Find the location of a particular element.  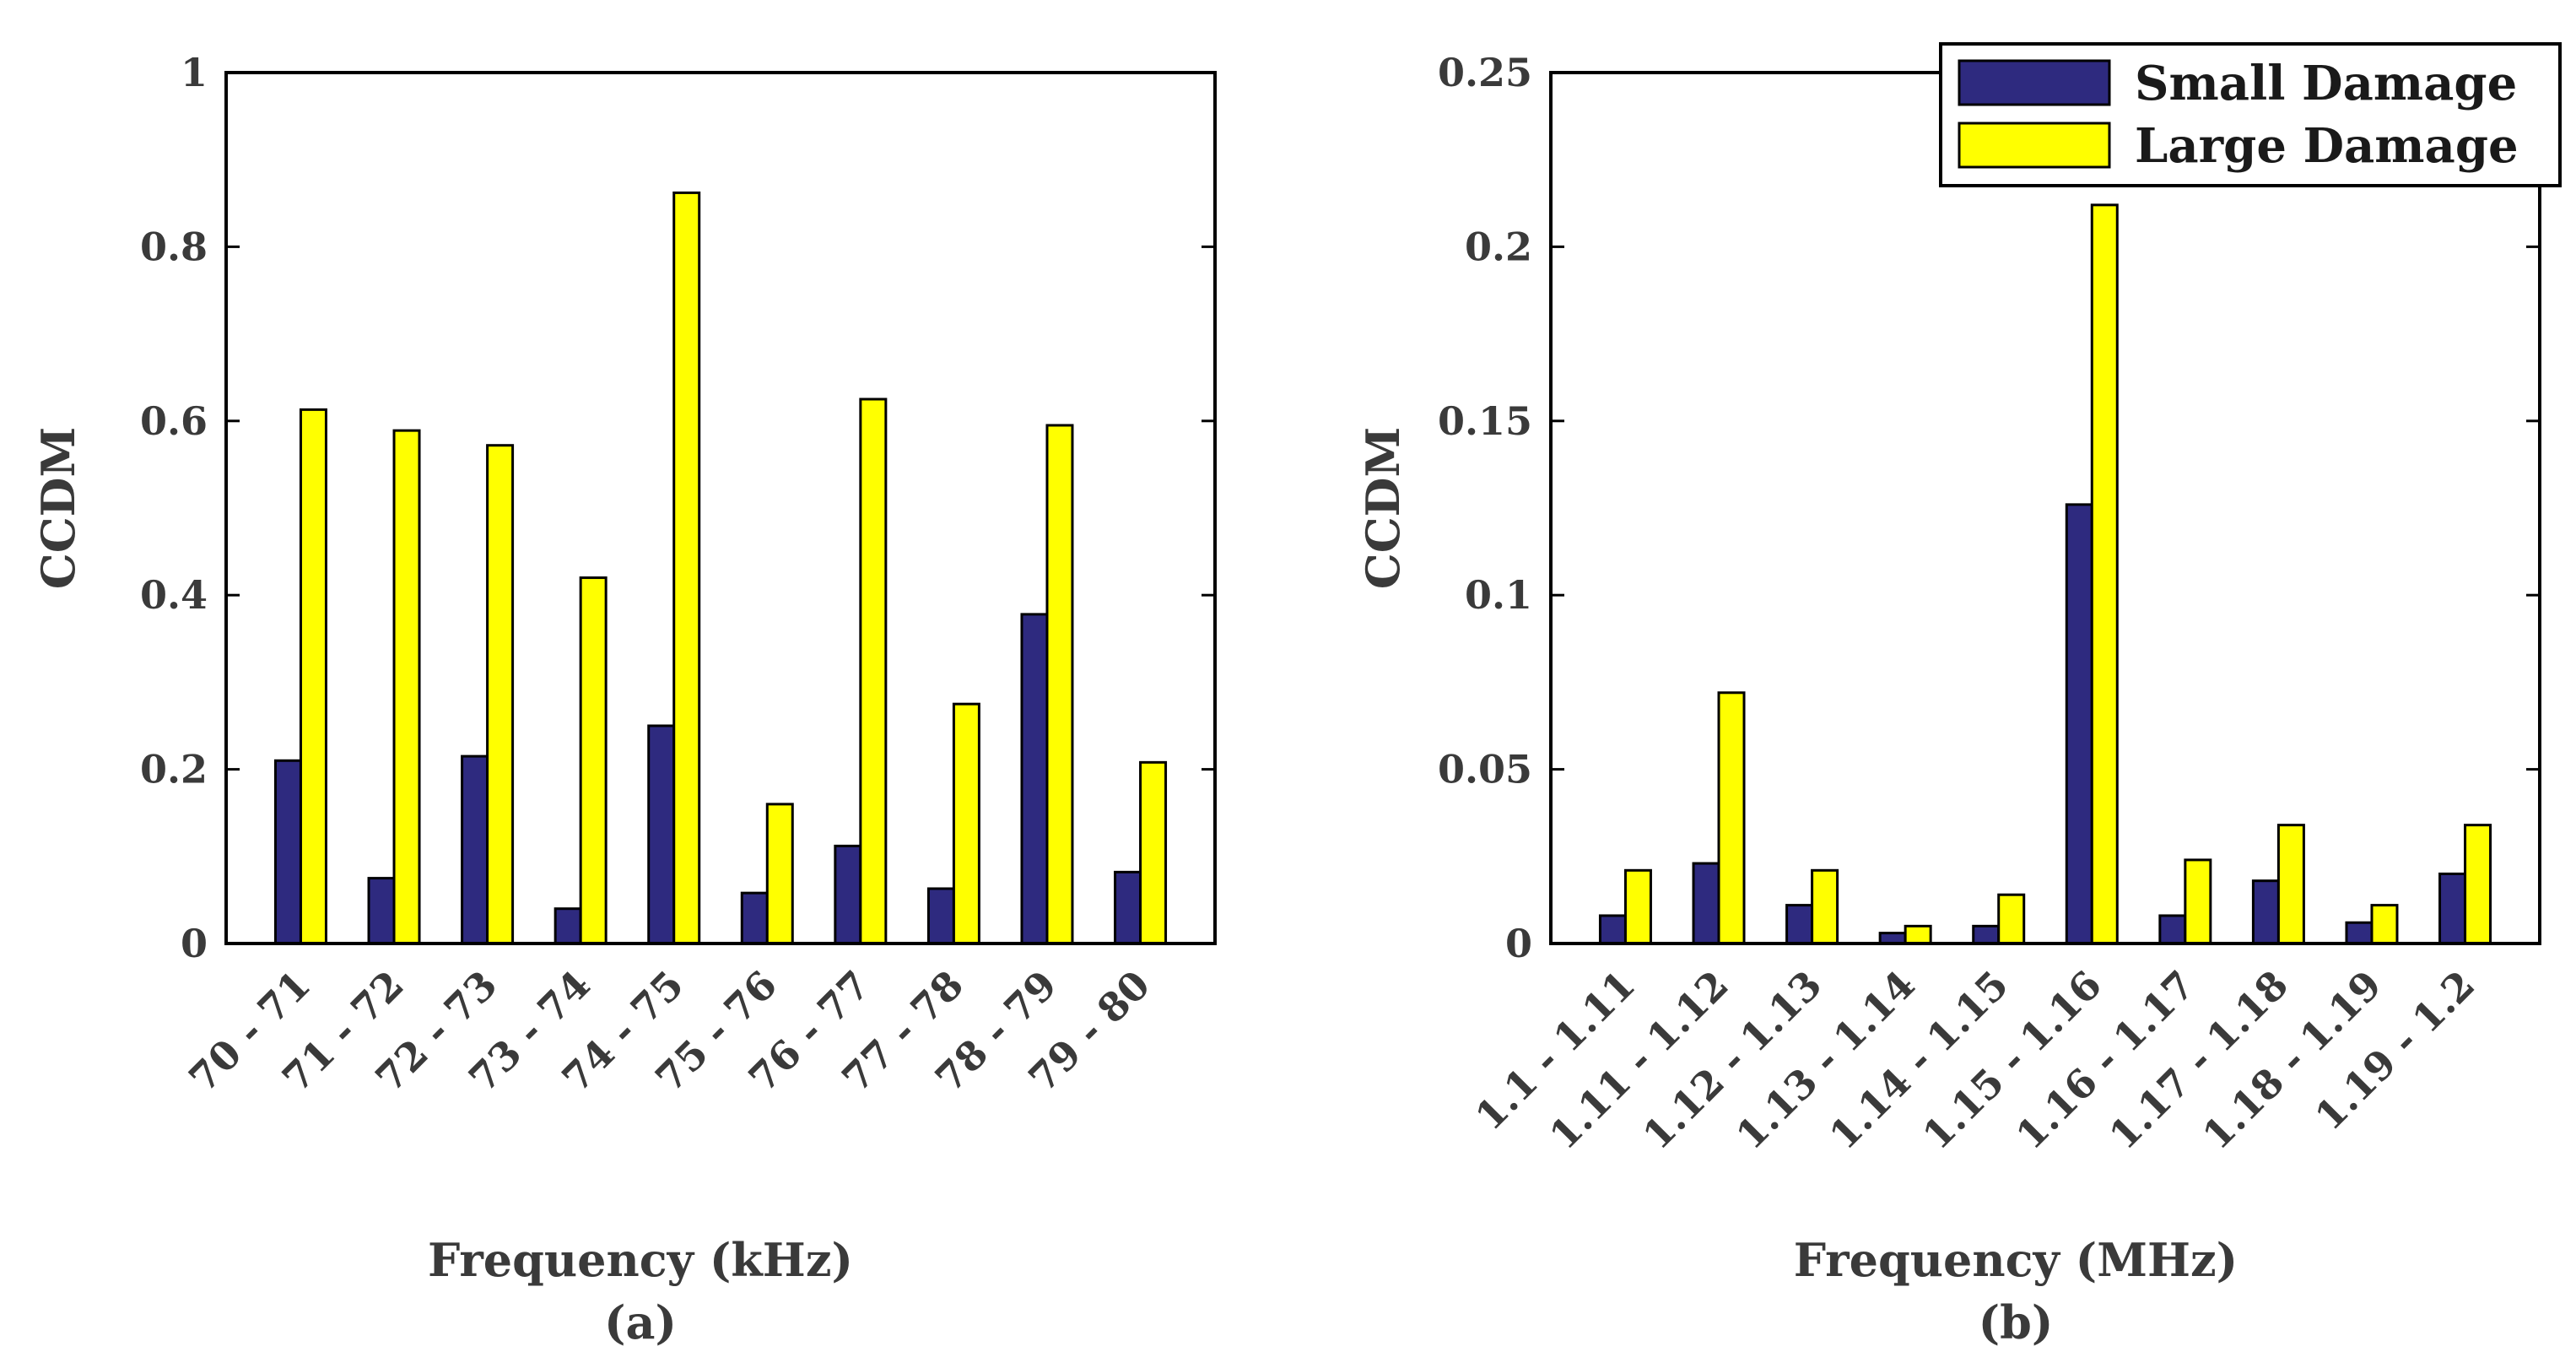

y-tick-label-a: 0.6 is located at coordinates (174, 421).